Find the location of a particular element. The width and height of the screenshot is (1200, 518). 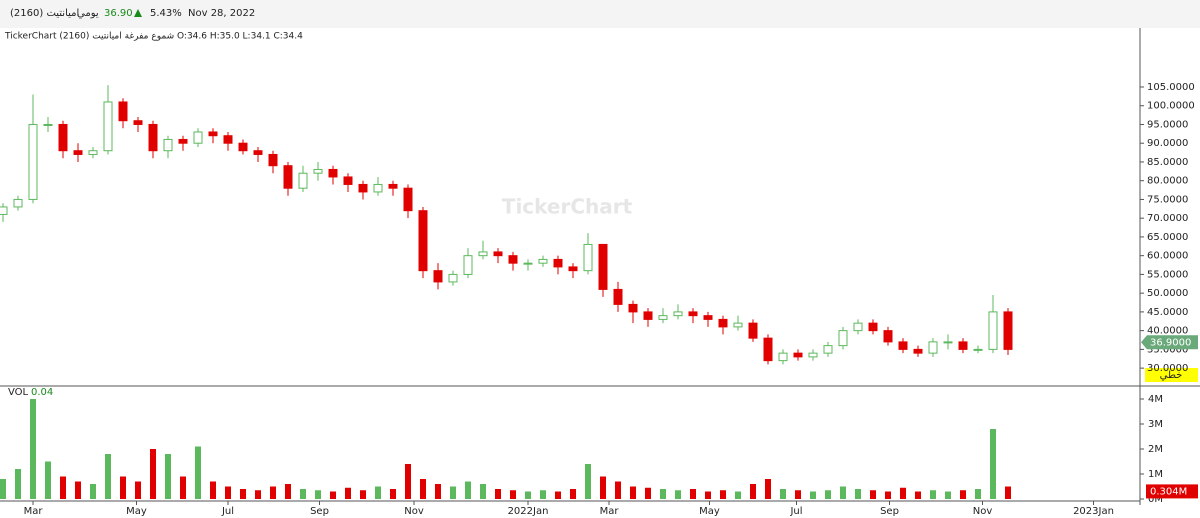

y-tick-label: 40.0000 is located at coordinates (1167, 331).